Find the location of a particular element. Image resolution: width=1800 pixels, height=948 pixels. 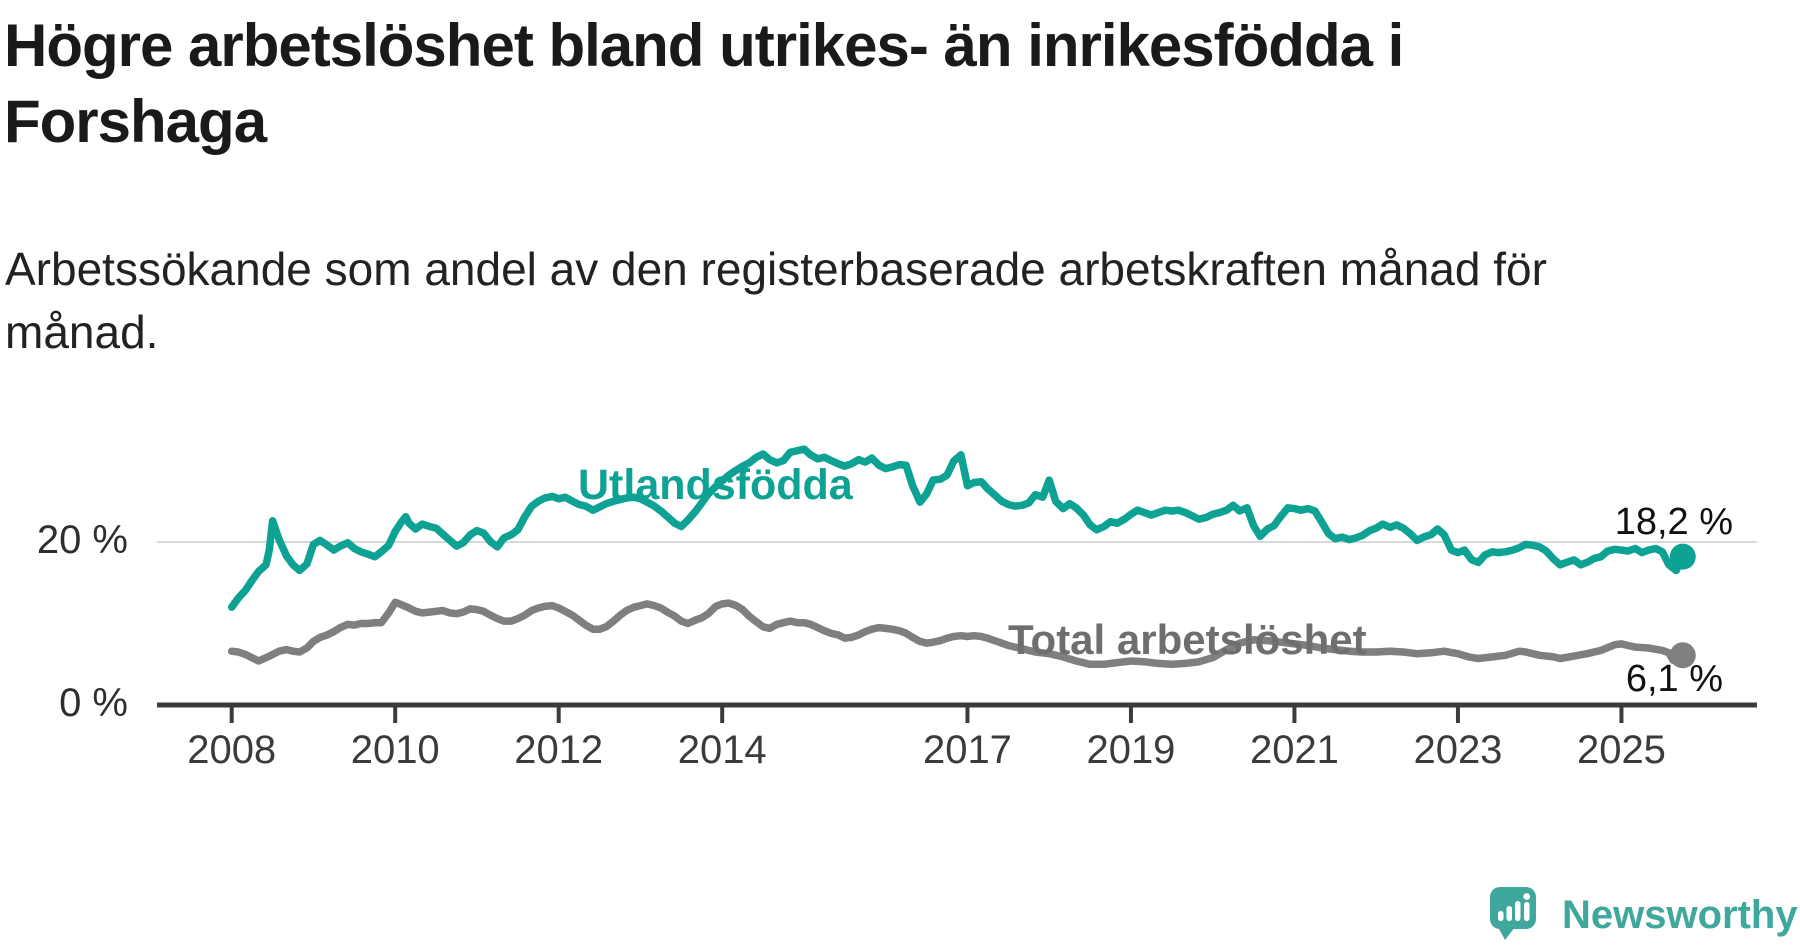

x-tick-label: 2017 is located at coordinates (967, 750).